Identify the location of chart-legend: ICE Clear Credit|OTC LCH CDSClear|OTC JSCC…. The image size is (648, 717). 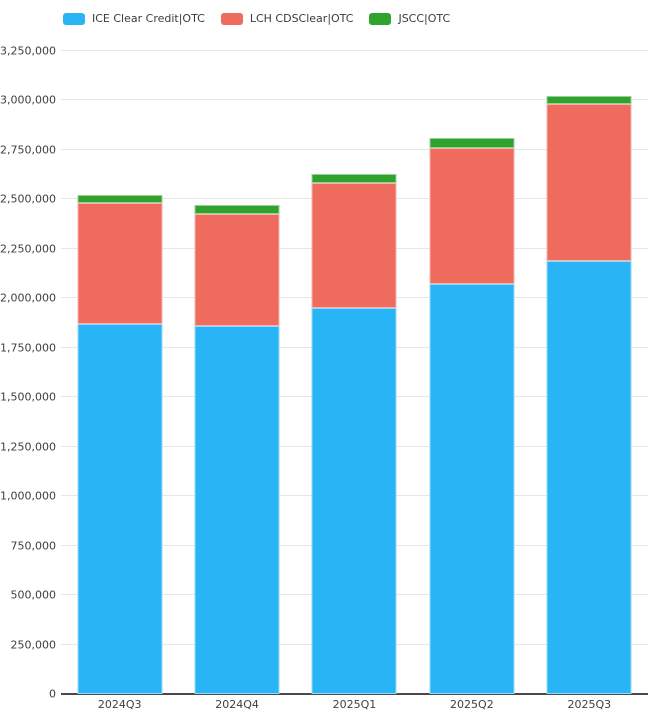
(256, 18).